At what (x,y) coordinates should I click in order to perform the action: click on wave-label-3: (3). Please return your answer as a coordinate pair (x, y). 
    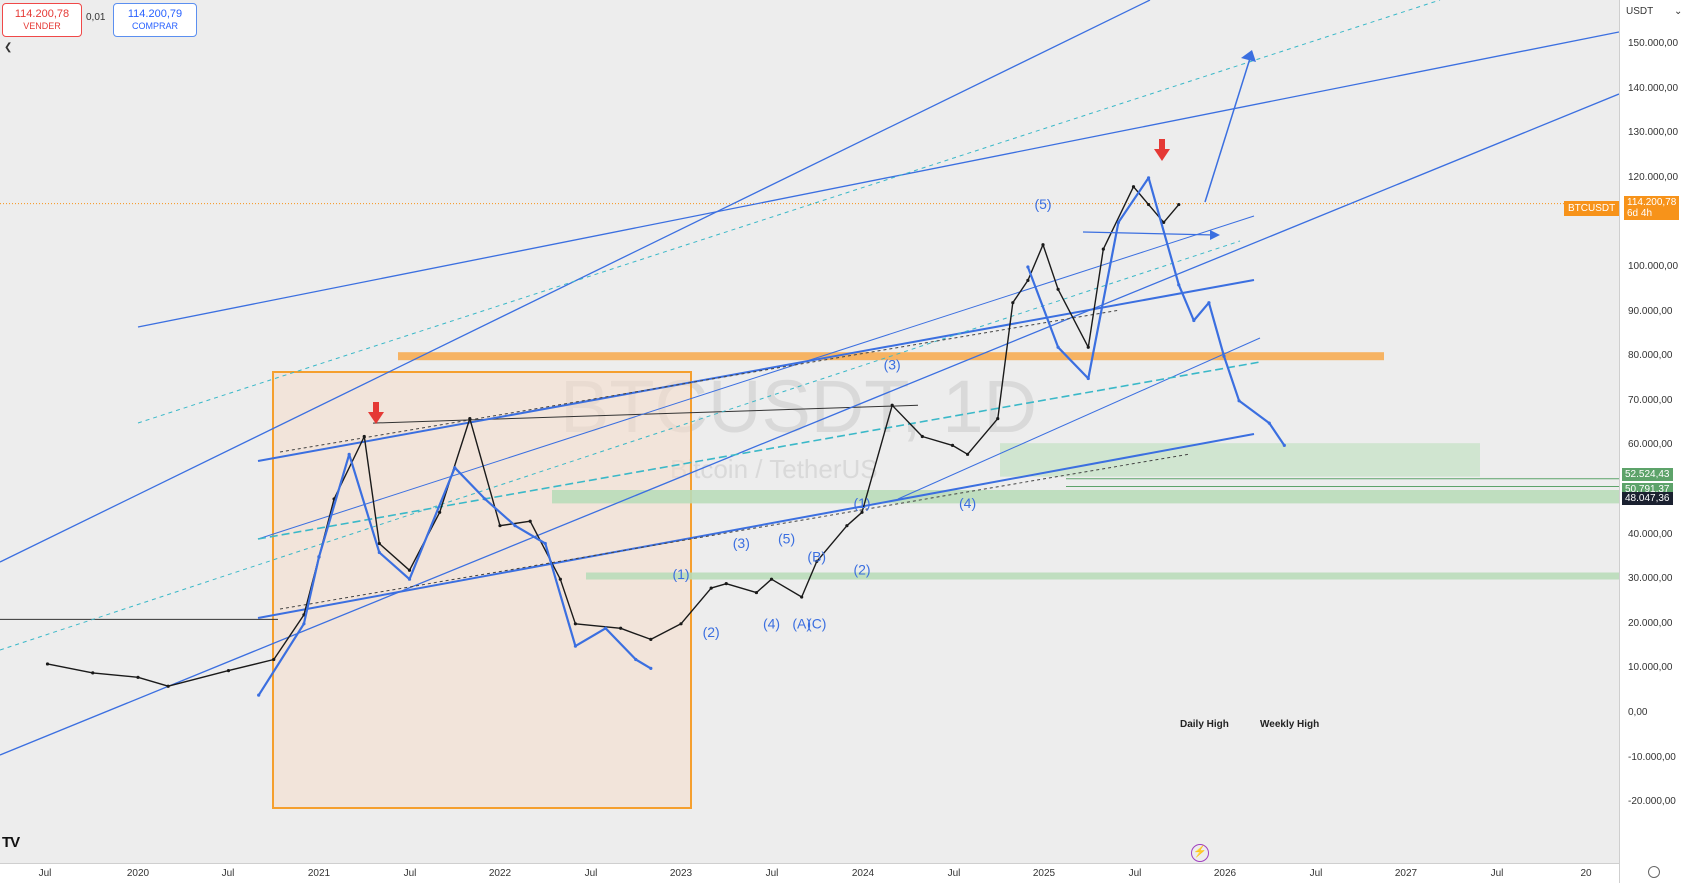
    Looking at the image, I should click on (892, 365).